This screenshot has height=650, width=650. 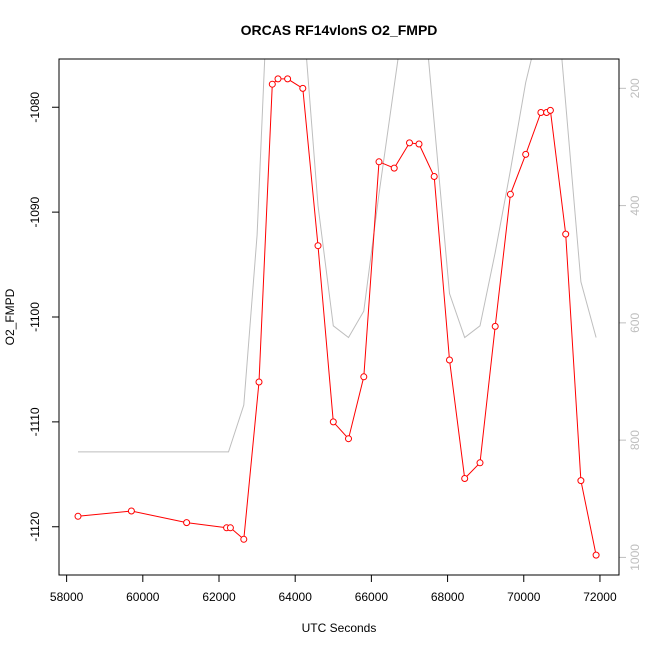 I want to click on x-tick-label: 70000, so click(x=524, y=597).